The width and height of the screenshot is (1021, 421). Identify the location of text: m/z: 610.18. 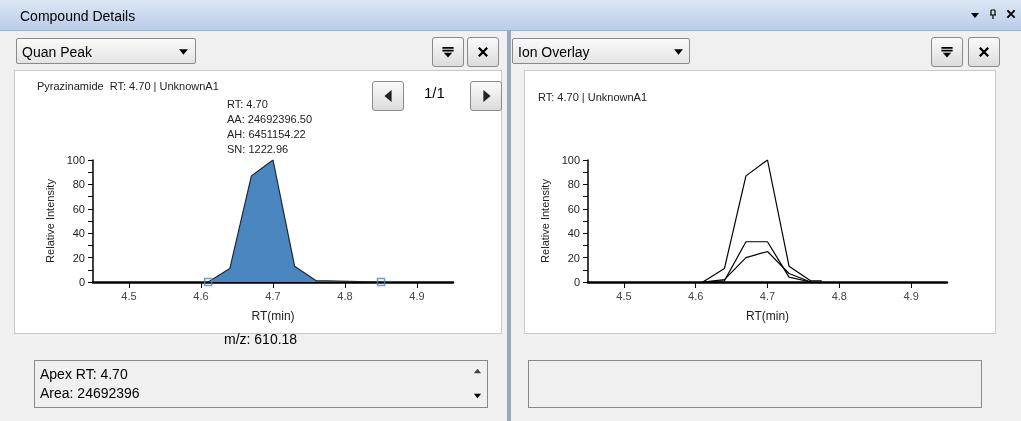
(261, 339).